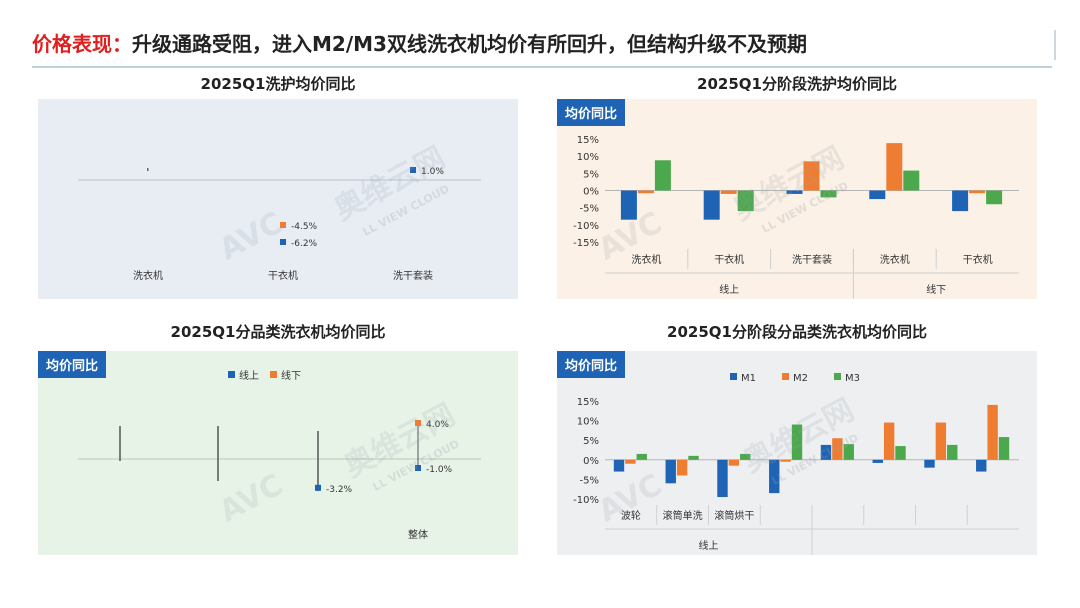  Describe the element at coordinates (418, 534) in the screenshot. I see `x-tick-label: 整体` at that location.